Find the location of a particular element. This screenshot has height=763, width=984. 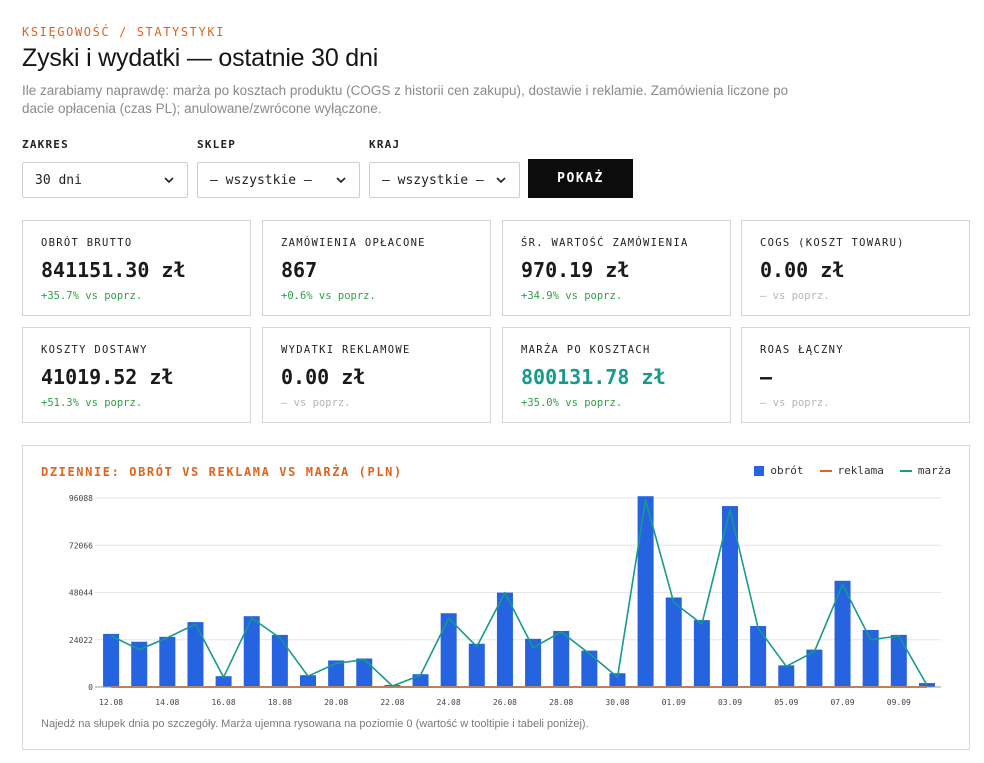

kpi-label: MARŻA PO KOSZTACH is located at coordinates (586, 350).